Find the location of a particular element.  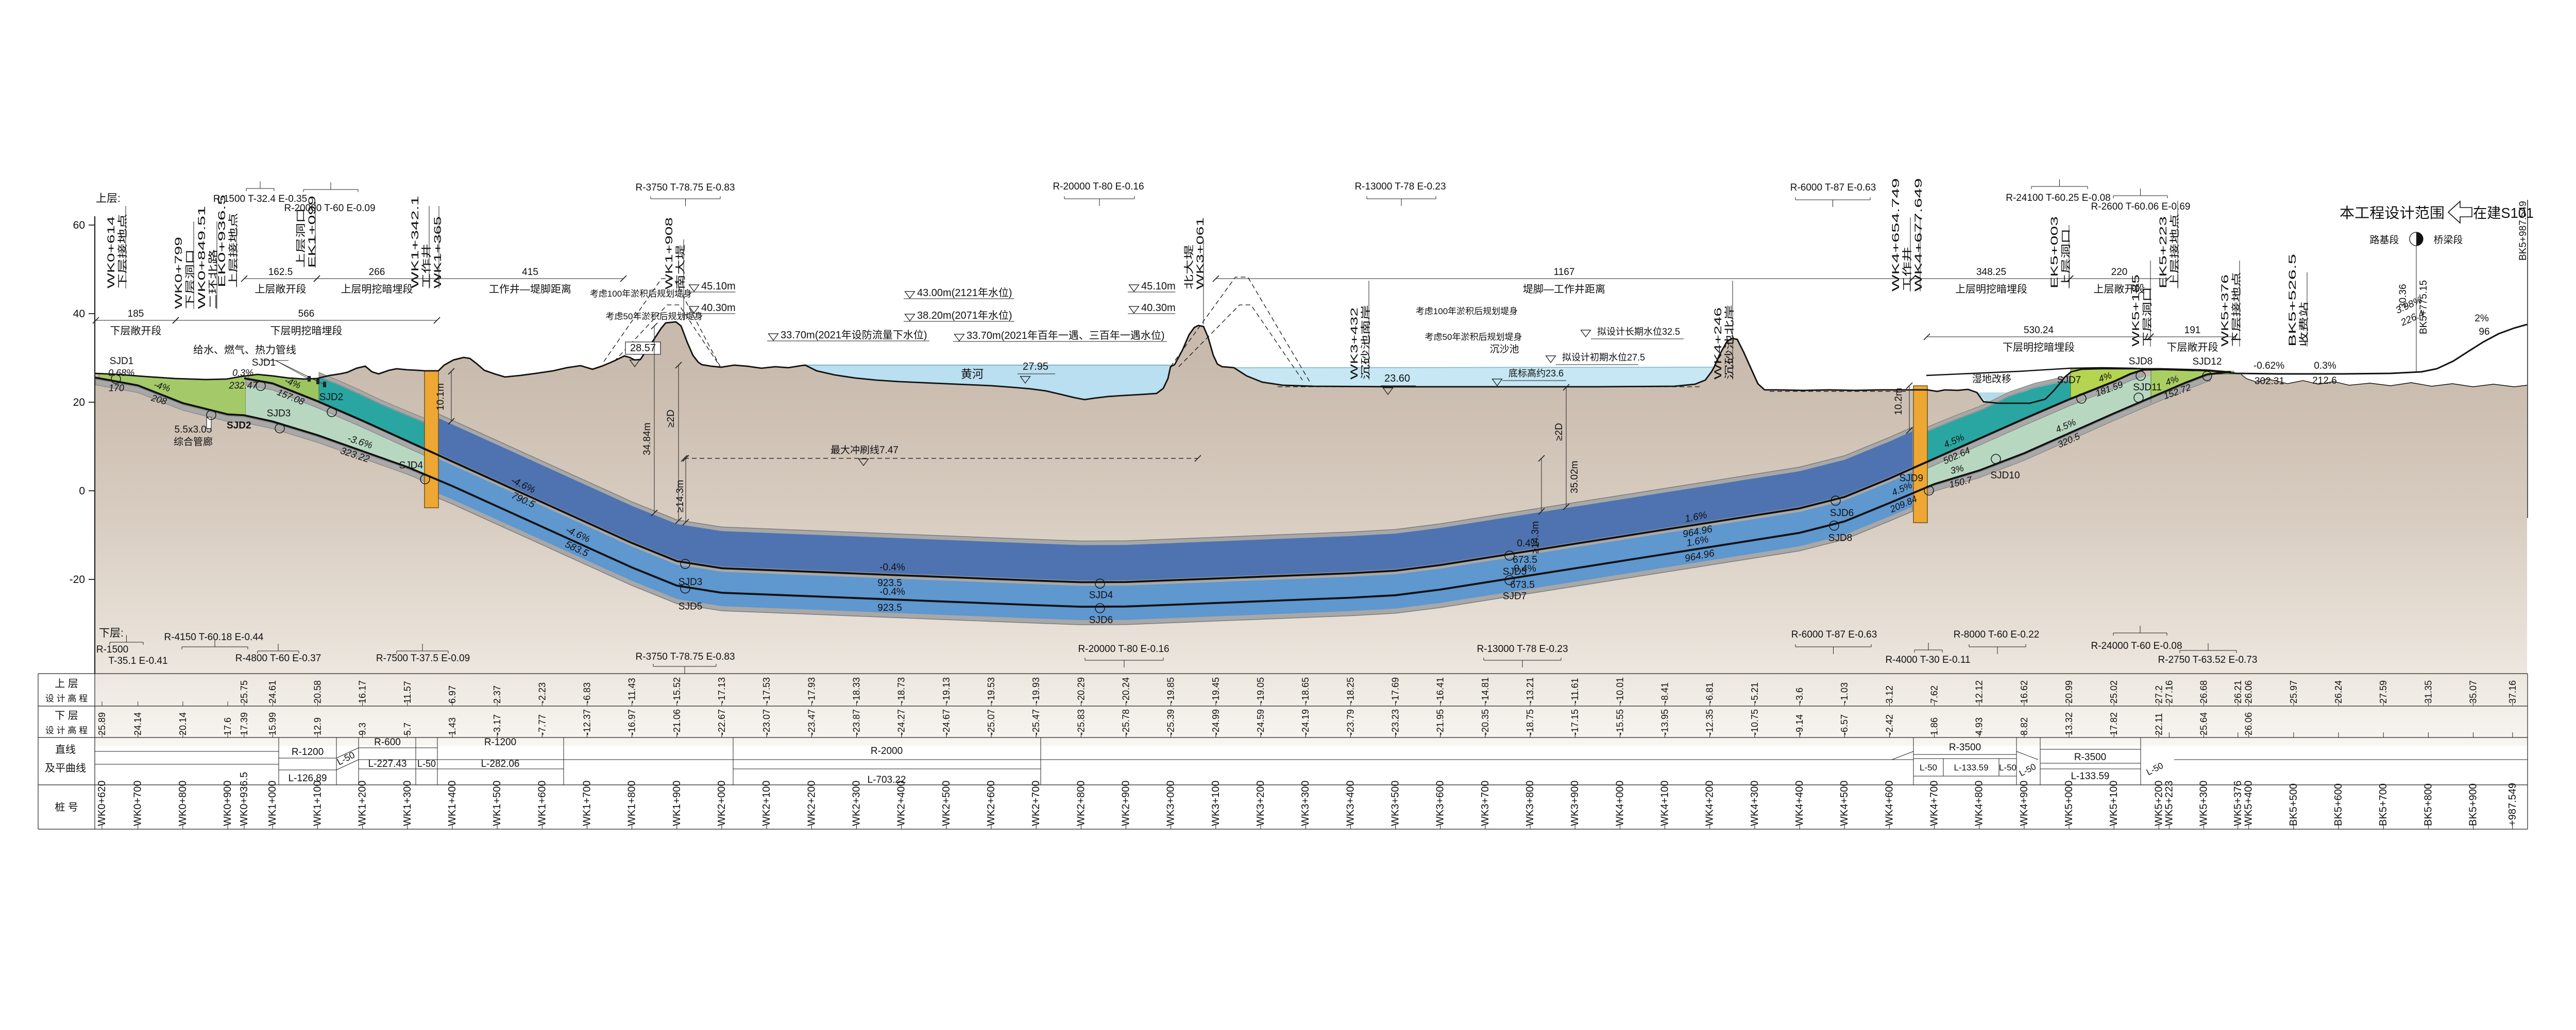

svg-text: SJD7 is located at coordinates (1515, 597).